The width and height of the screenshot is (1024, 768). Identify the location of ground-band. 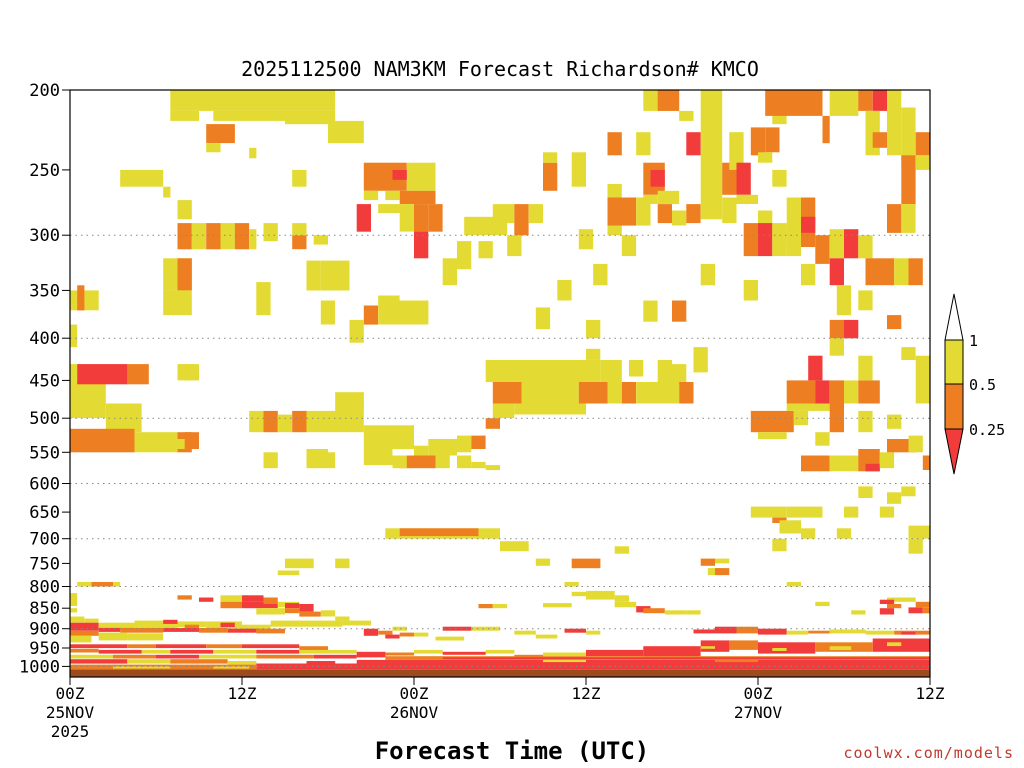
(500, 673).